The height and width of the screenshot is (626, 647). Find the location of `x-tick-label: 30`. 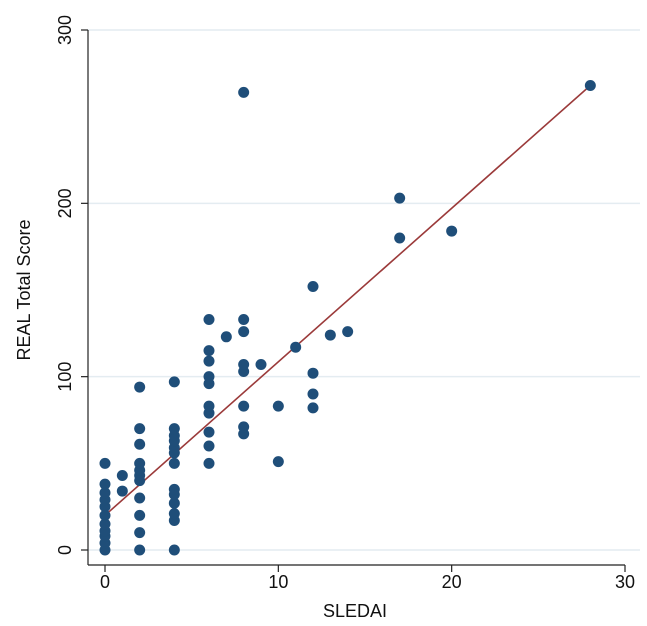

x-tick-label: 30 is located at coordinates (625, 582).